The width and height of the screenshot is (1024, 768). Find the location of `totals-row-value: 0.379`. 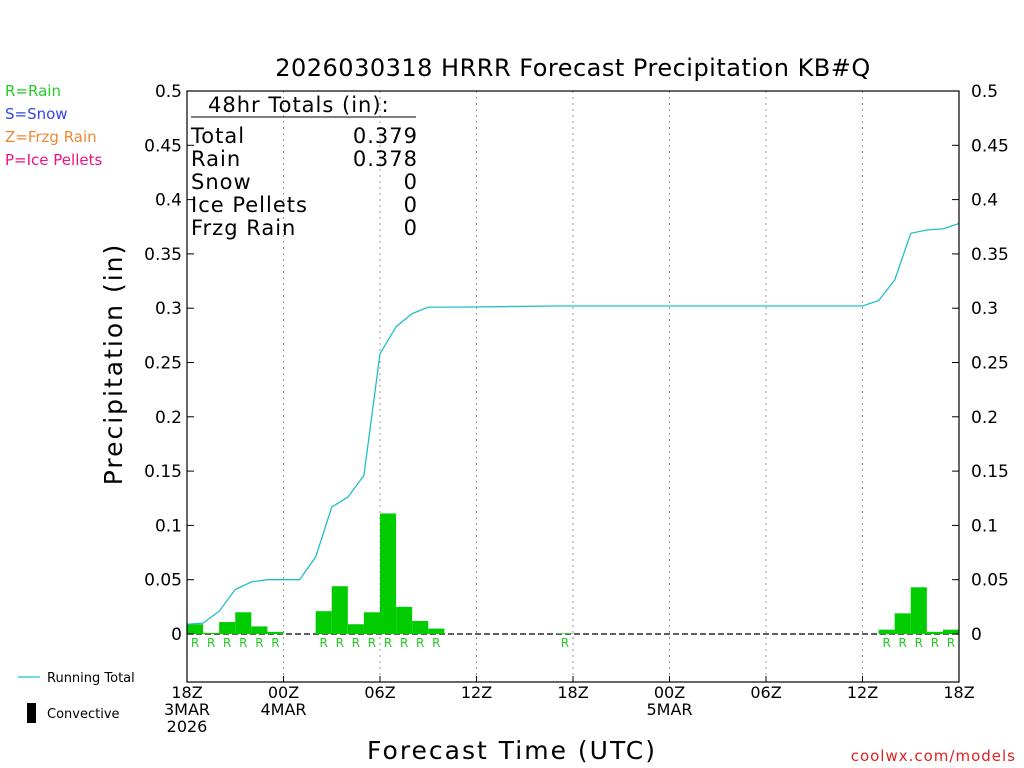

totals-row-value: 0.379 is located at coordinates (385, 136).